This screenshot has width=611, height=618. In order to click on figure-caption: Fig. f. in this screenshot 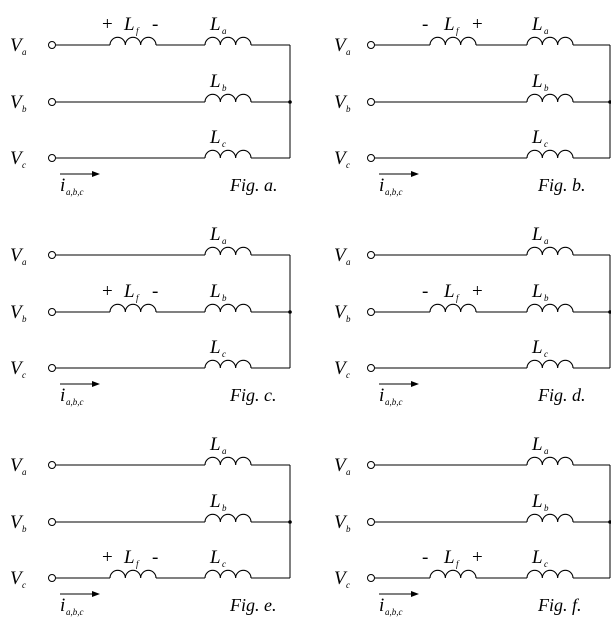, I will do `click(559, 605)`.